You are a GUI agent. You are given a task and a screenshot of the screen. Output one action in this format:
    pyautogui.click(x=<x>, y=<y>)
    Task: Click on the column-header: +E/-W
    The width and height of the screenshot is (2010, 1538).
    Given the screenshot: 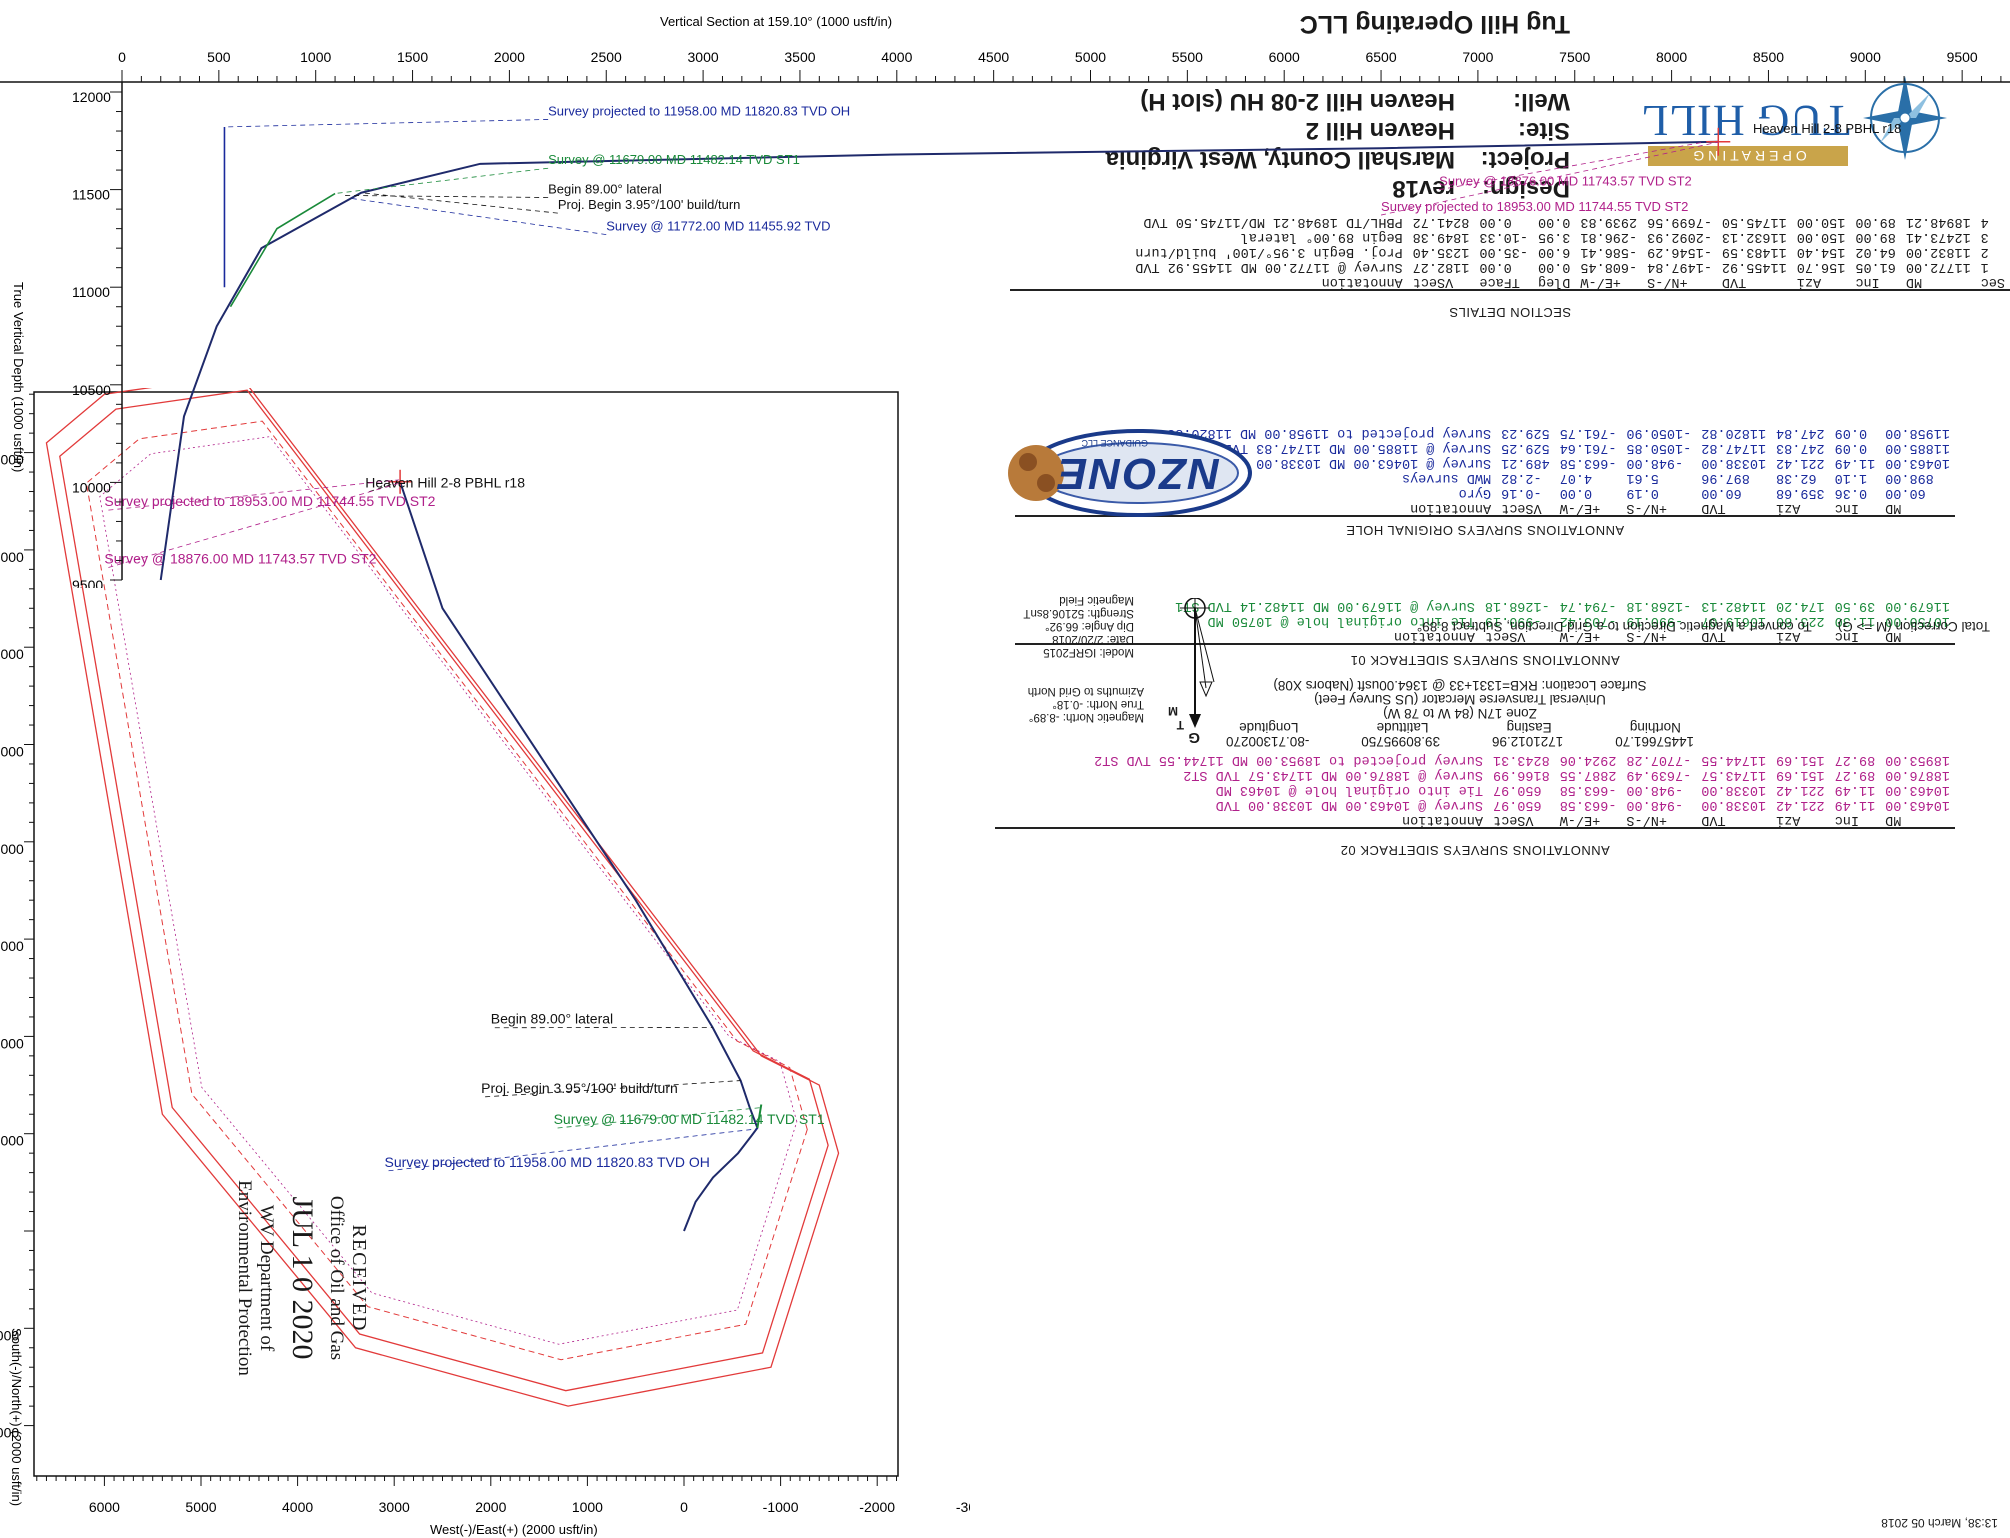 What is the action you would take?
    pyautogui.click(x=1580, y=819)
    